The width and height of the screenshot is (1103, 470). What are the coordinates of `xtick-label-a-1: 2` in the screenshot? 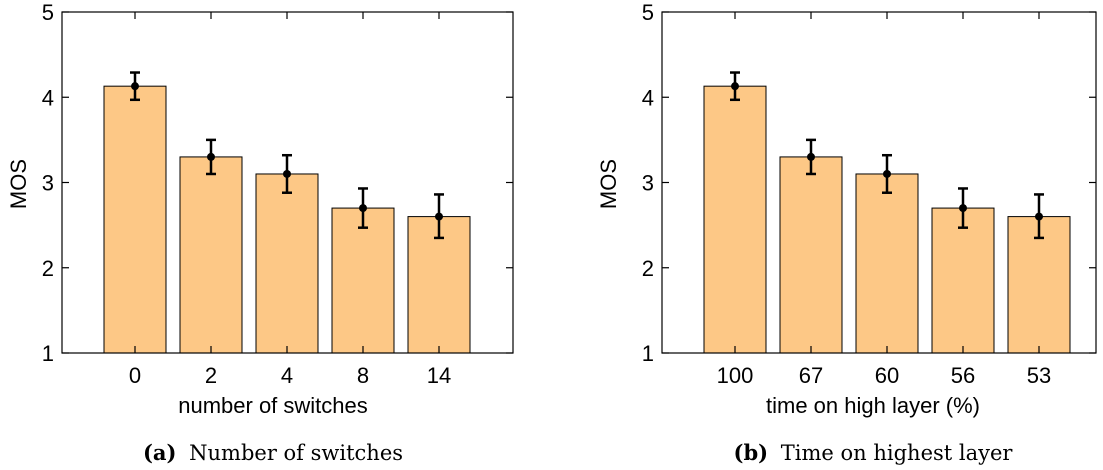 It's located at (211, 375).